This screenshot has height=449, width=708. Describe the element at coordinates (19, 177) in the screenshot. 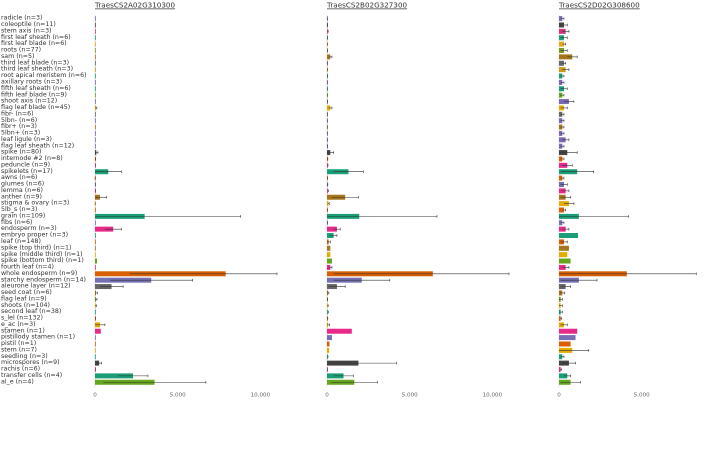

I see `category-label: awns (n=6)` at that location.